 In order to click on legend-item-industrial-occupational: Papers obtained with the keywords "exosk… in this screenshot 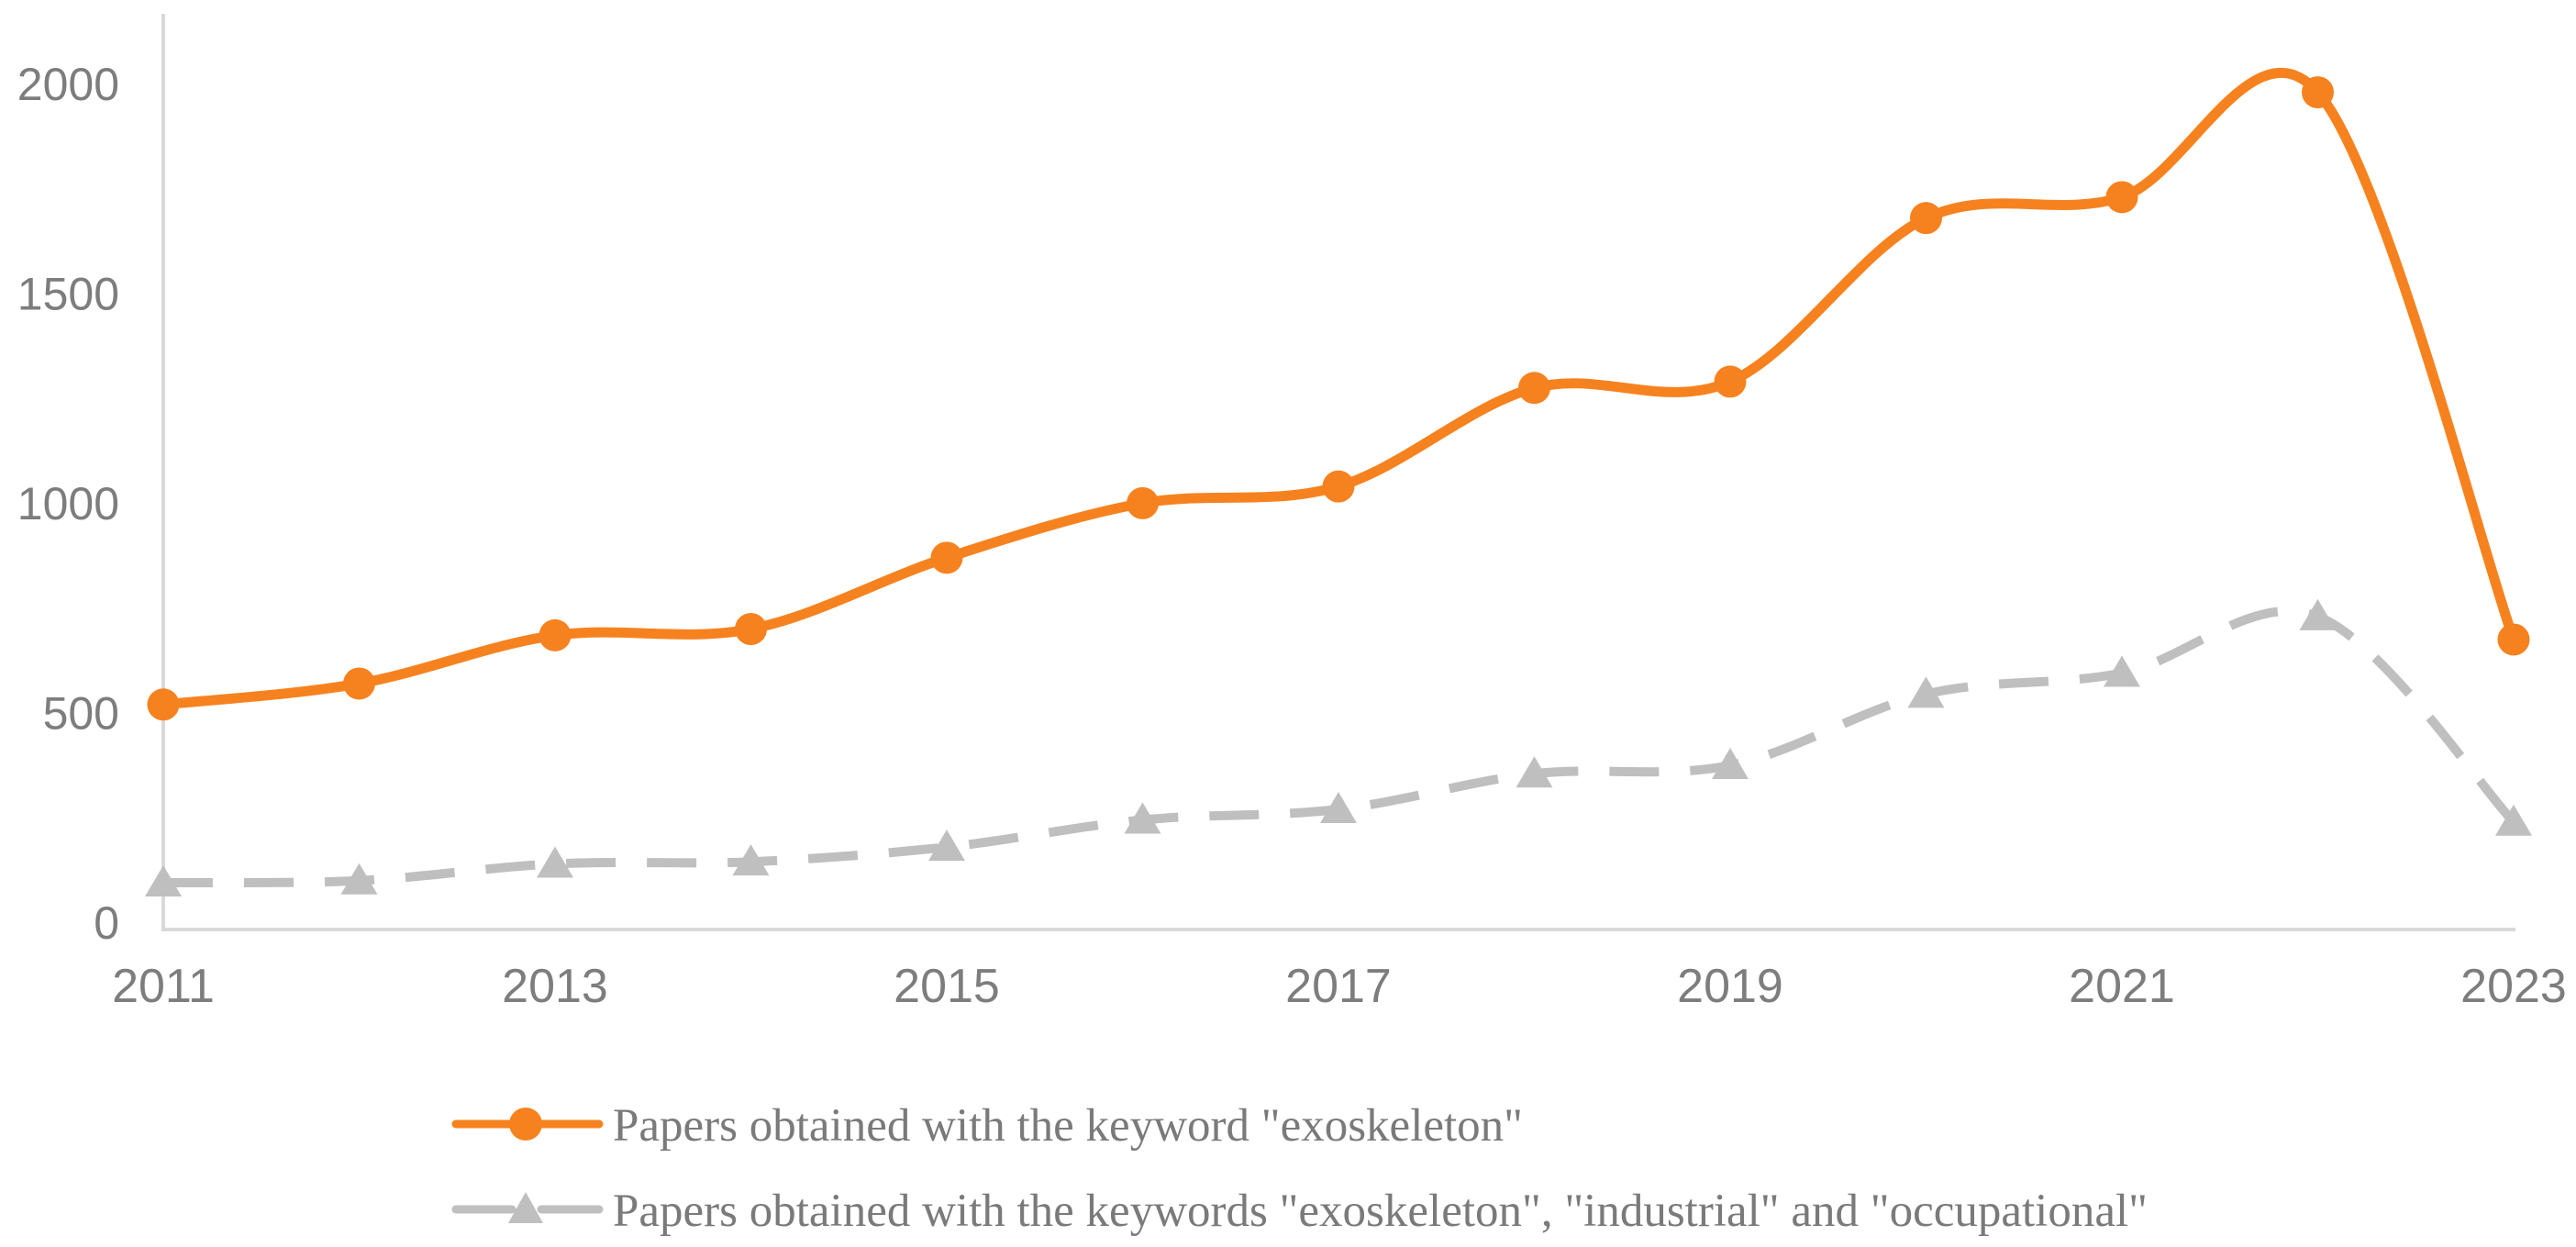, I will do `click(1299, 1211)`.